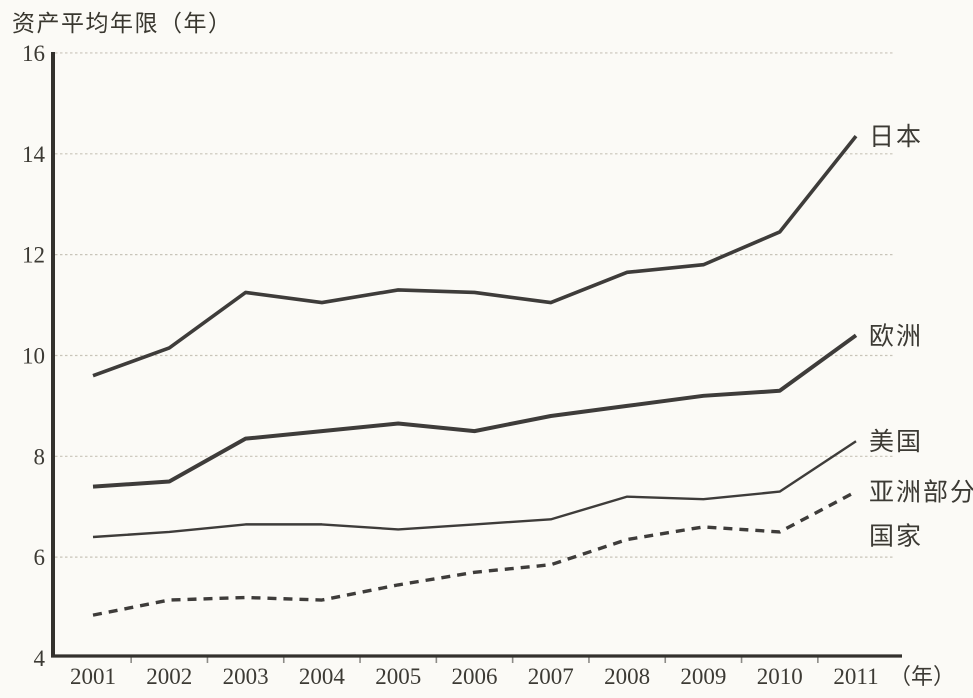  What do you see at coordinates (474, 553) in the screenshot?
I see `series-line-asia` at bounding box center [474, 553].